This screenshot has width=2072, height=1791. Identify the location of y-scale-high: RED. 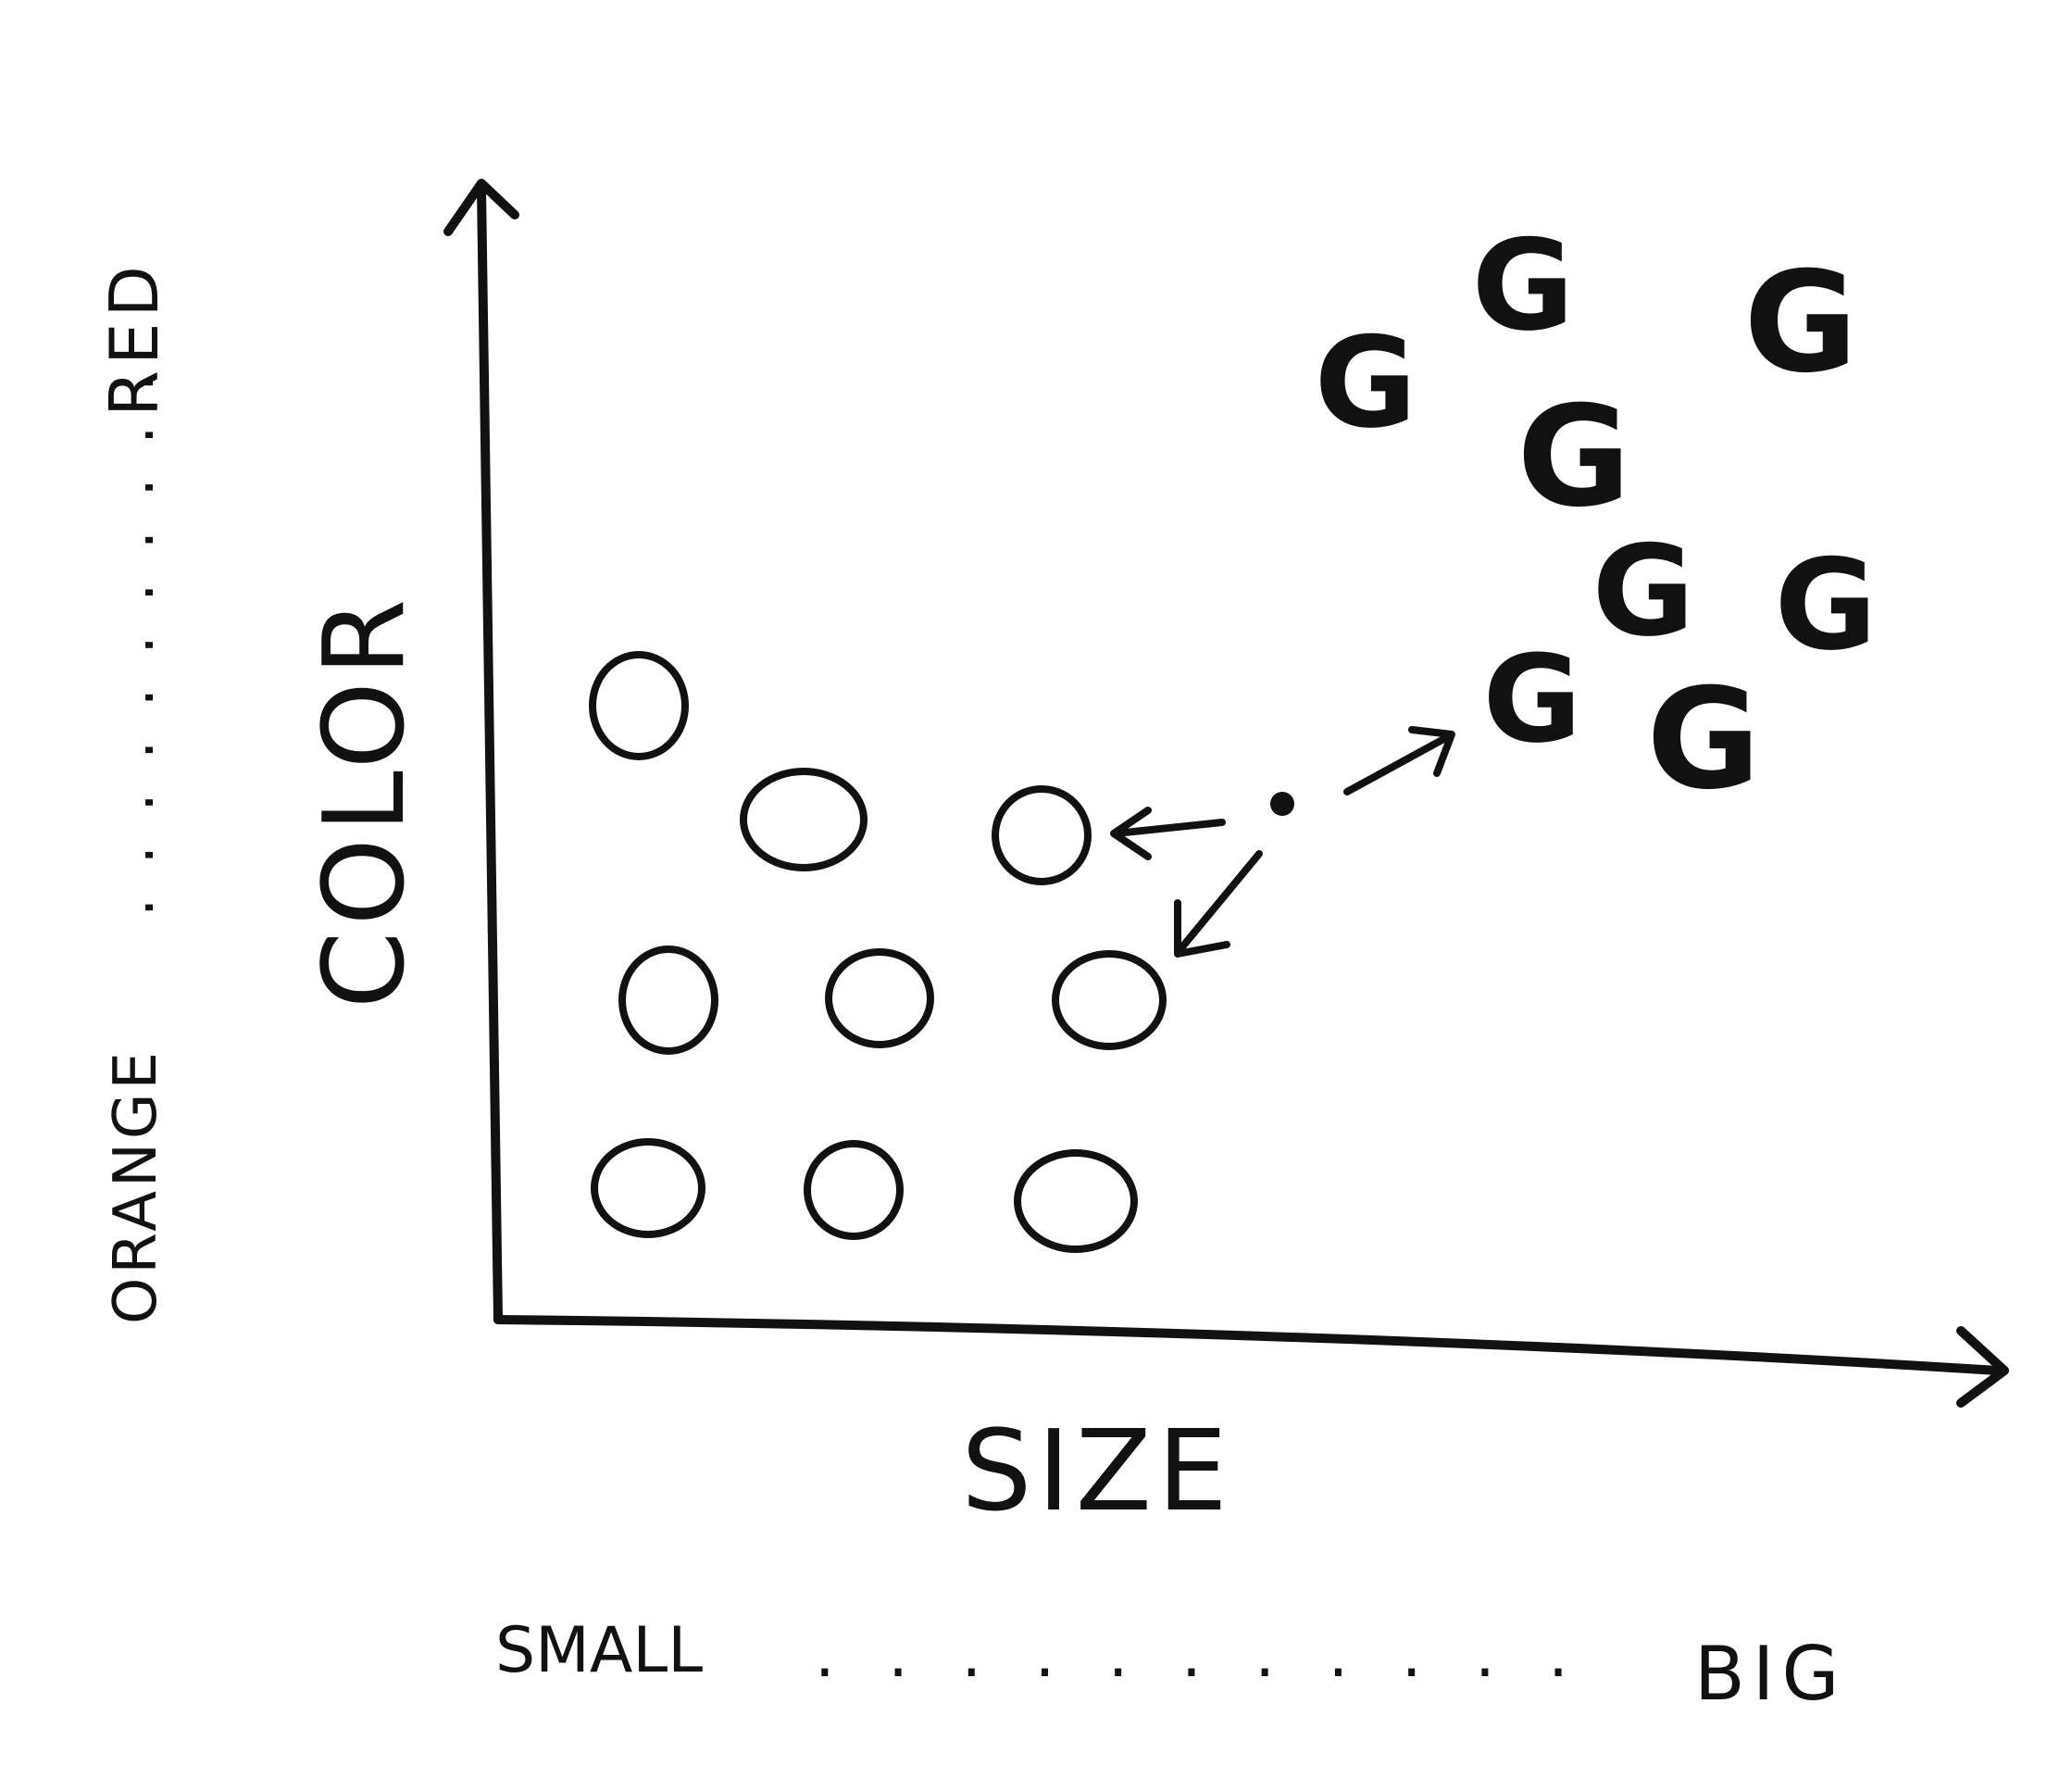
(134, 338).